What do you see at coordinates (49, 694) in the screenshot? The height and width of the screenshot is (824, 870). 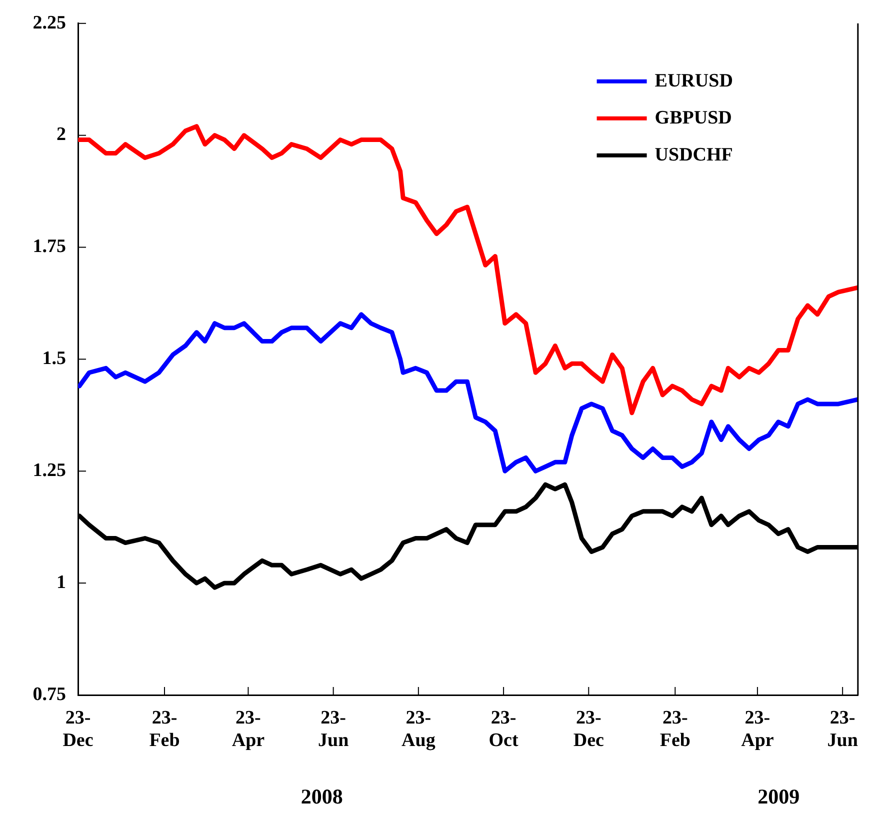 I see `y-tick-label: 0.75` at bounding box center [49, 694].